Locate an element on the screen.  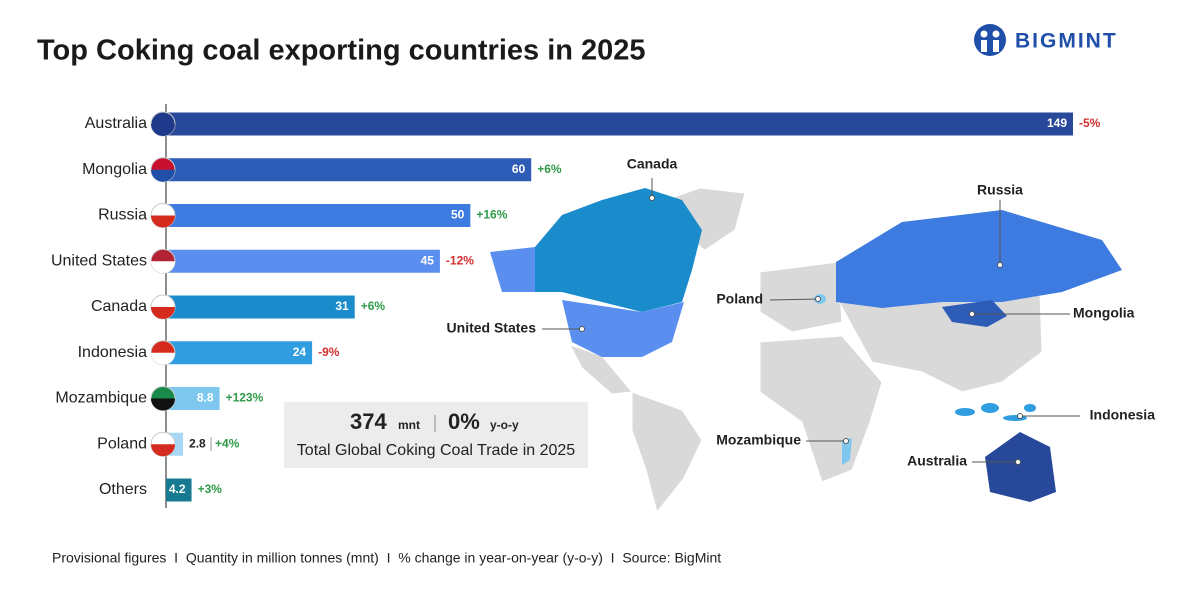
value-label: 8.8 is located at coordinates (205, 398).